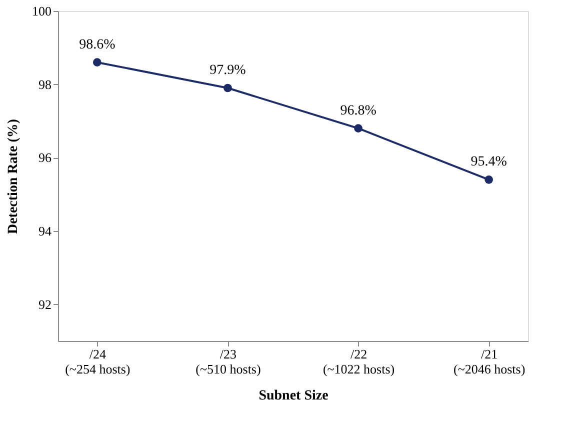  What do you see at coordinates (42, 11) in the screenshot?
I see `y-tick-label: 100` at bounding box center [42, 11].